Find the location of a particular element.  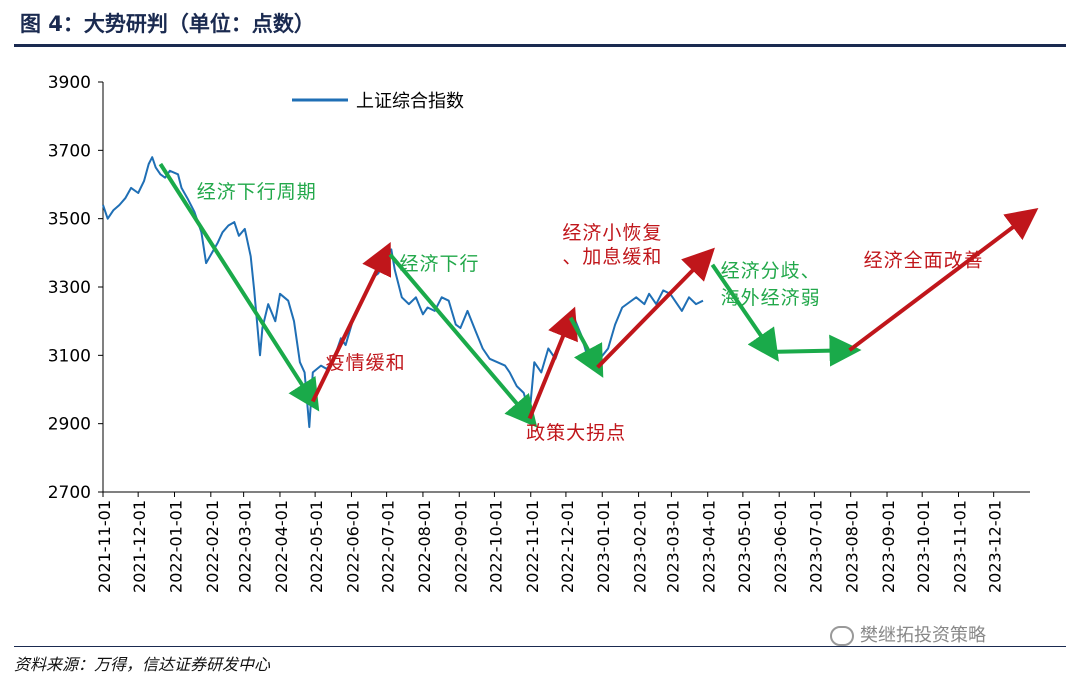

x-tick-label: 2022-01-01 is located at coordinates (175, 546).